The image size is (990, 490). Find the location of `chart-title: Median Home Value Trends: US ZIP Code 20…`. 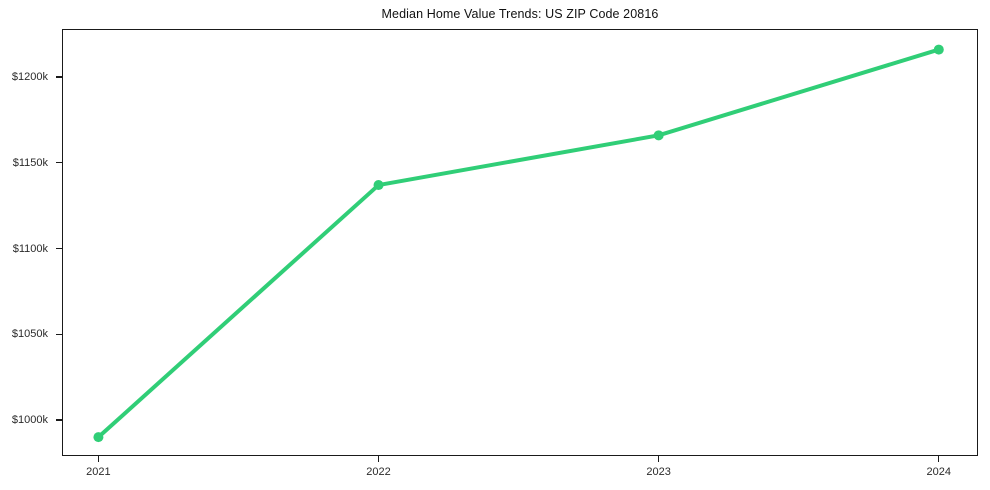

chart-title: Median Home Value Trends: US ZIP Code 20… is located at coordinates (520, 14).